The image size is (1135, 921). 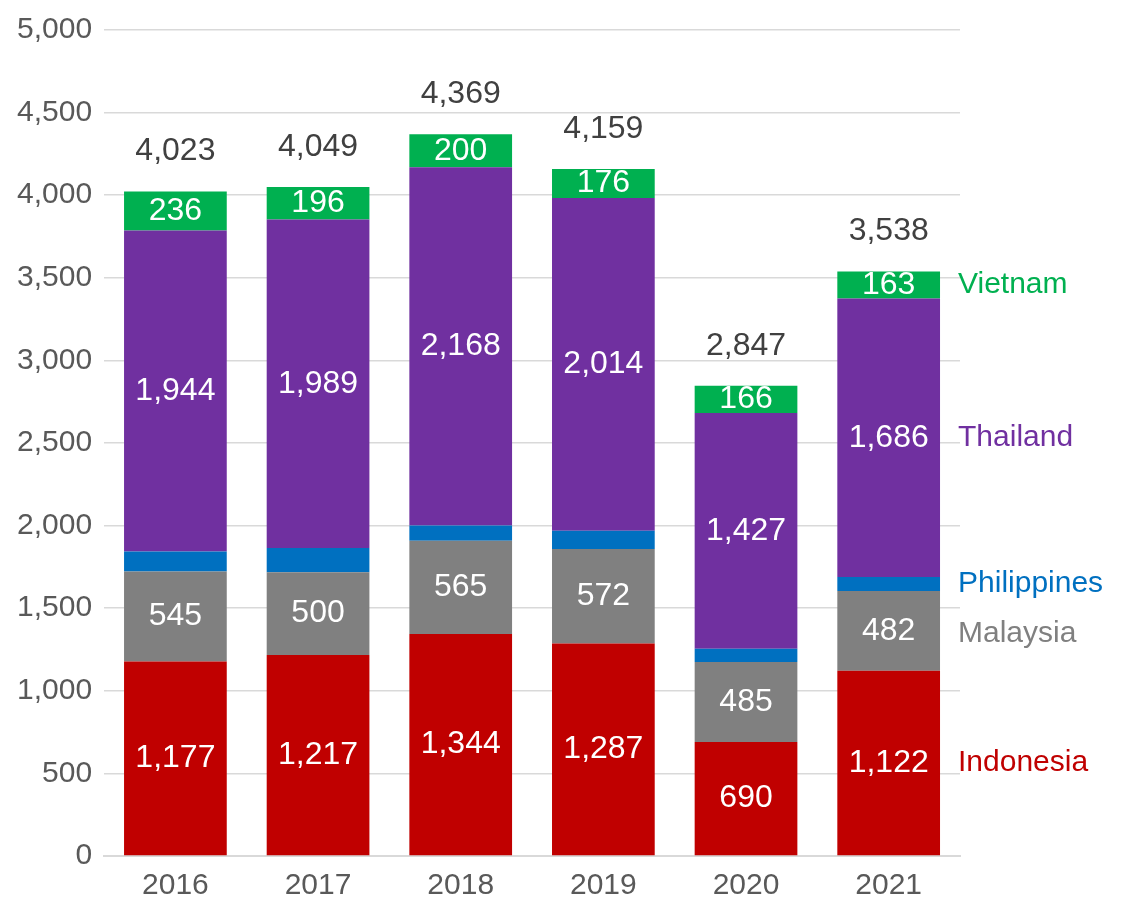 What do you see at coordinates (55, 689) in the screenshot?
I see `y-tick-label: 1,000` at bounding box center [55, 689].